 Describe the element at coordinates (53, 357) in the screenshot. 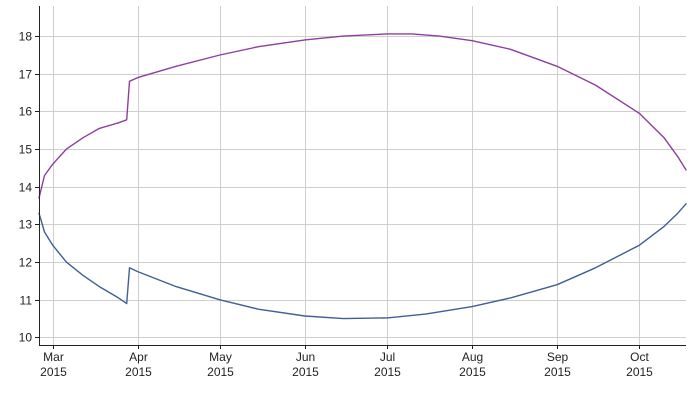

I see `x-tick-label-month: Mar` at that location.